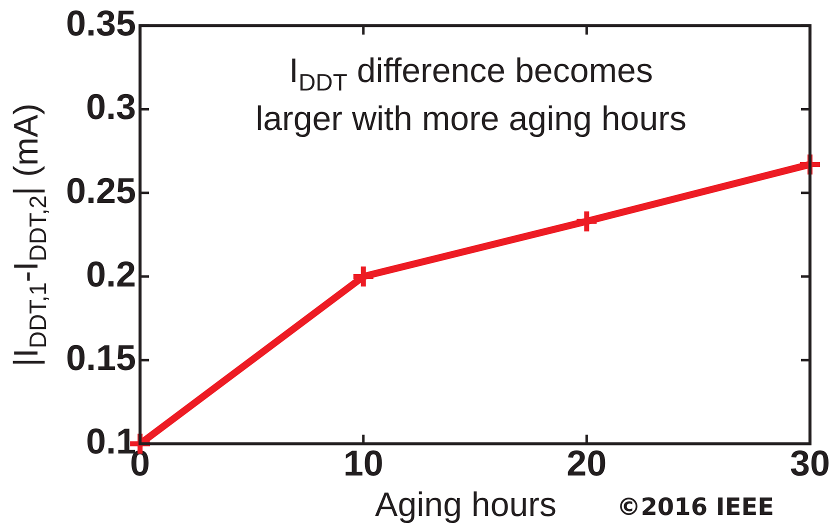 This screenshot has width=830, height=525. Describe the element at coordinates (586, 463) in the screenshot. I see `x-tick-label: 20` at that location.